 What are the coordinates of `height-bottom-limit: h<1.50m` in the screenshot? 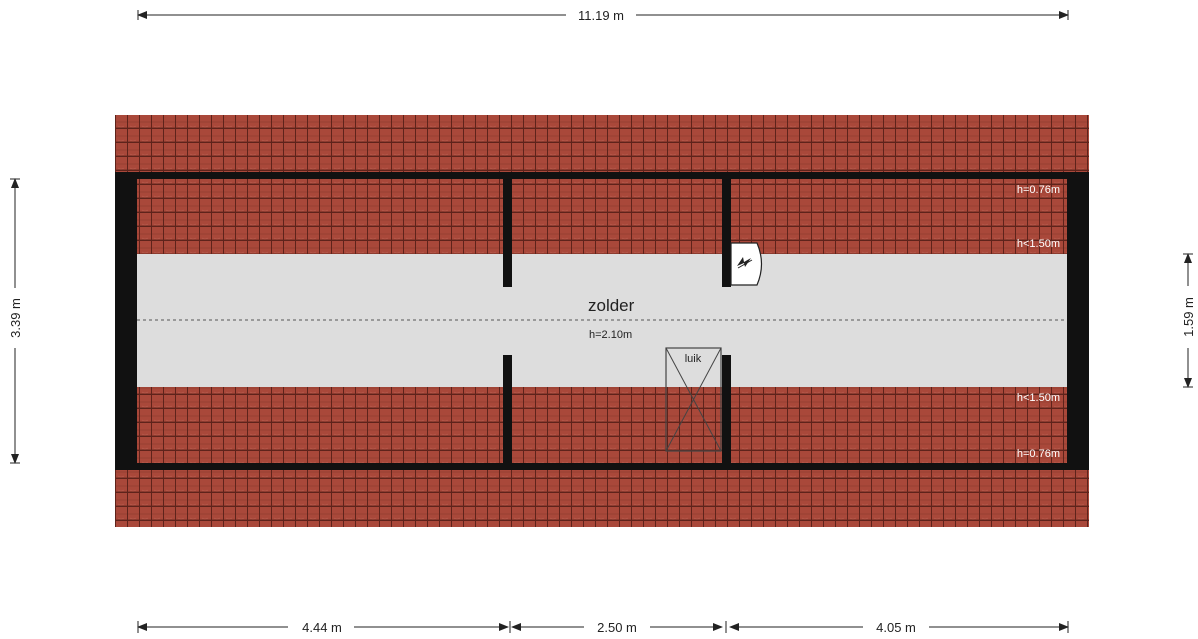 It's located at (1038, 398).